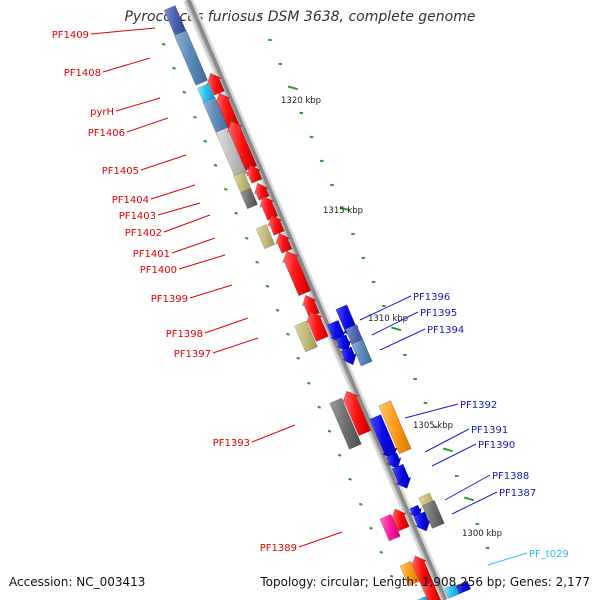 The width and height of the screenshot is (600, 600). I want to click on gene-label: PF1403, so click(137, 216).